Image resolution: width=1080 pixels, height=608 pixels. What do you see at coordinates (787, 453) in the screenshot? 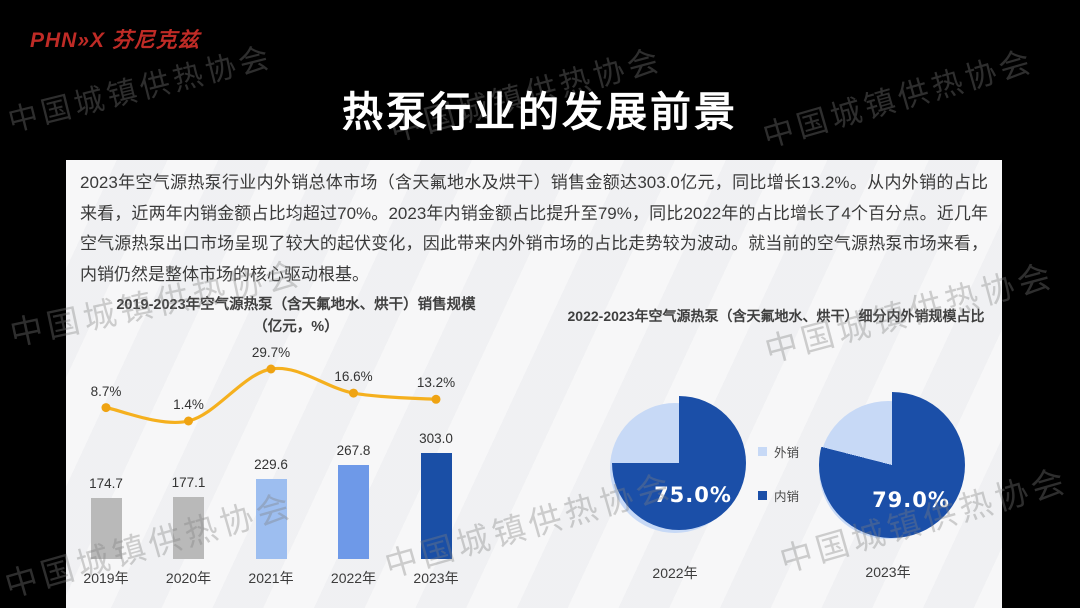
I see `export-legend-label: 外销` at bounding box center [787, 453].